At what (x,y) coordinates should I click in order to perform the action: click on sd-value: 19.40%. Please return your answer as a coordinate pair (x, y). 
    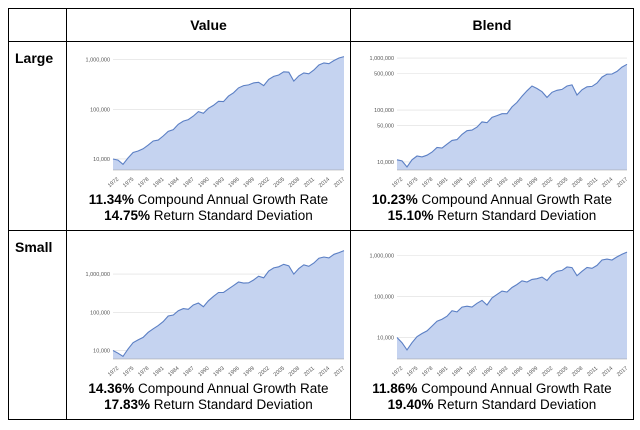
    Looking at the image, I should click on (410, 404).